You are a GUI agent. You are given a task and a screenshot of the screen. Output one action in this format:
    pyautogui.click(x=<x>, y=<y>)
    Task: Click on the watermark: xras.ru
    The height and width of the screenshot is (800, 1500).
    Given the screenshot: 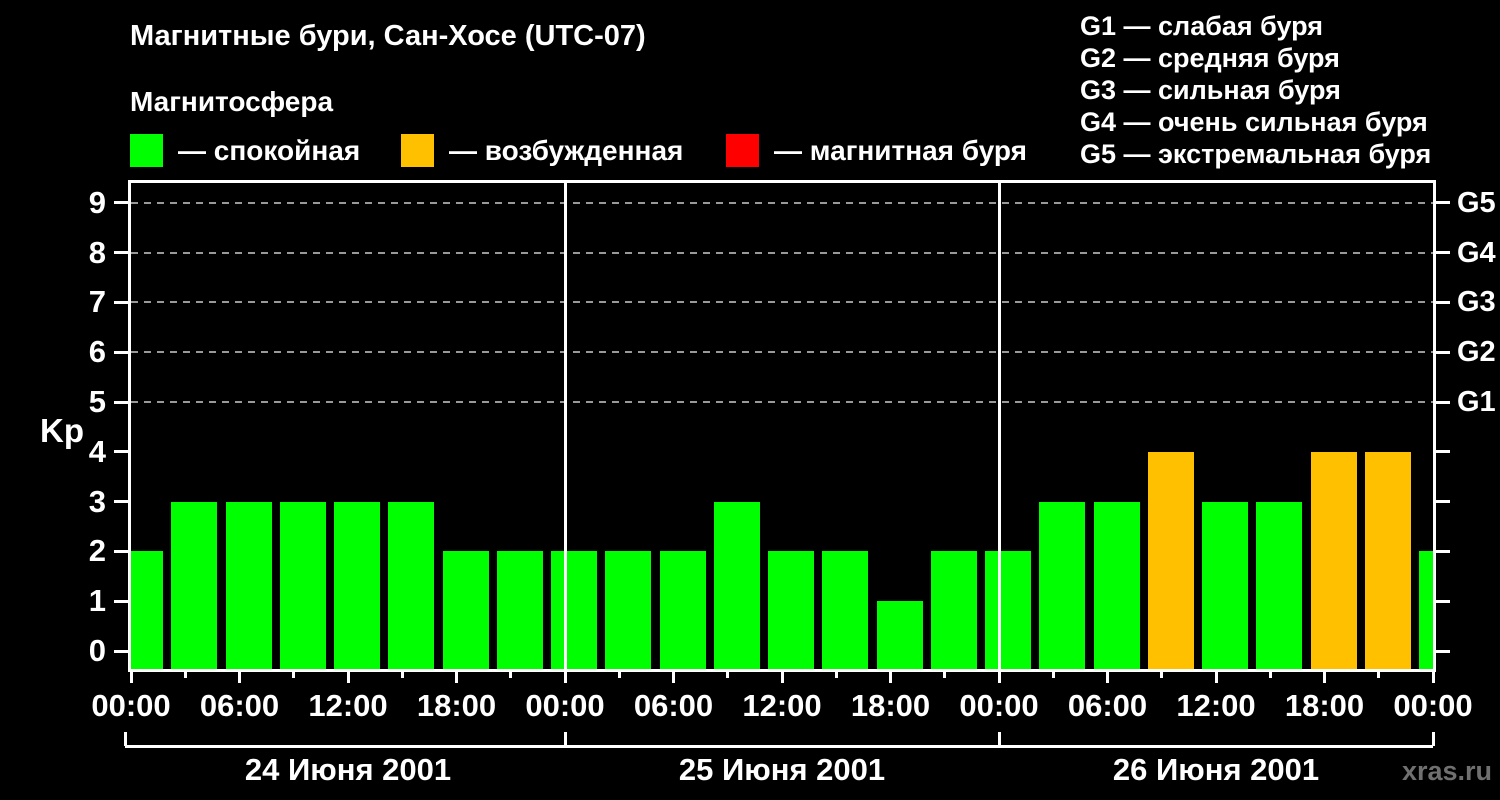 What is the action you would take?
    pyautogui.click(x=1446, y=771)
    